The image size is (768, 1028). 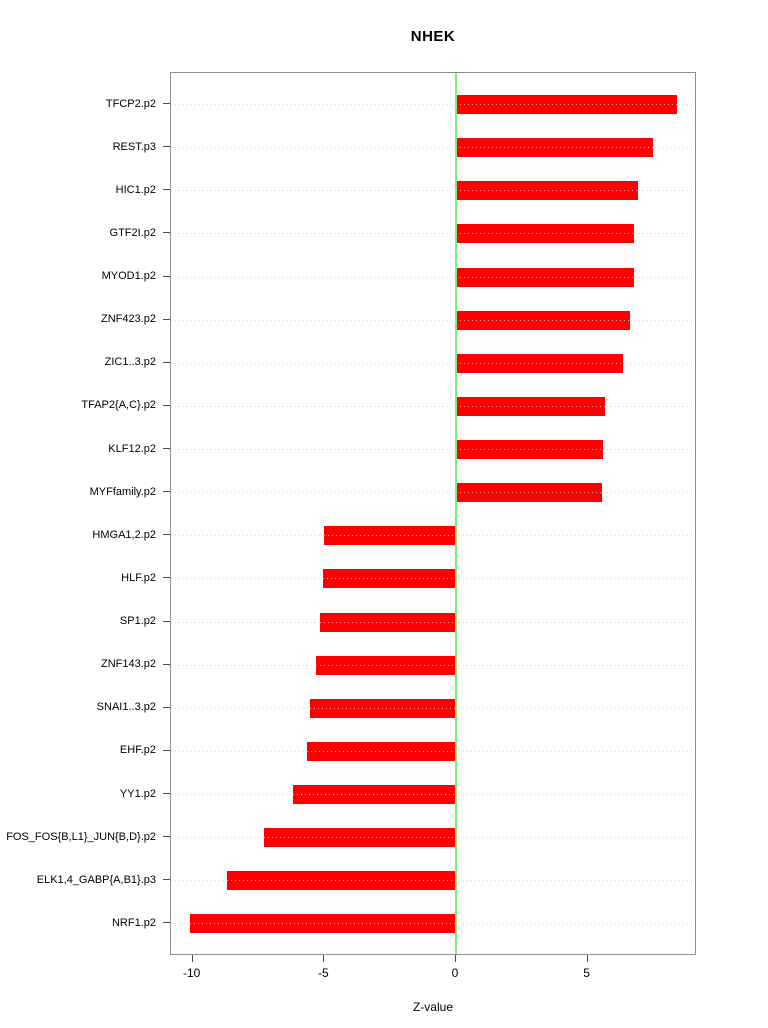 What do you see at coordinates (386, 665) in the screenshot?
I see `bar-ZNF143.p2` at bounding box center [386, 665].